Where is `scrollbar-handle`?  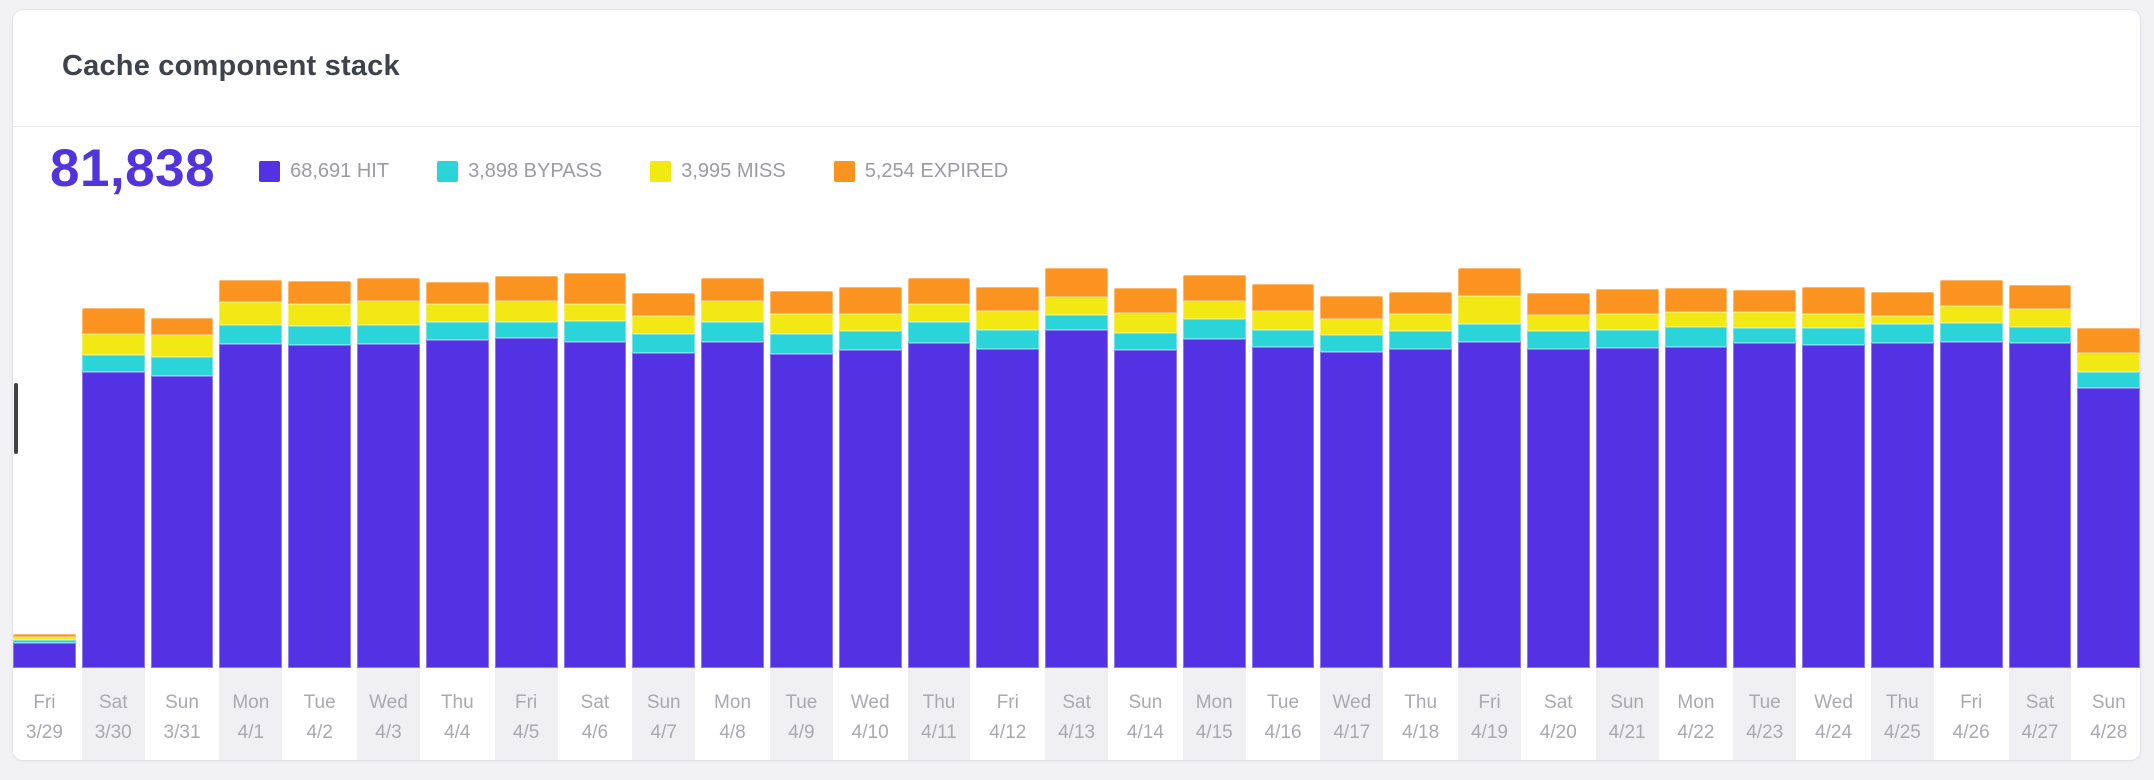
scrollbar-handle is located at coordinates (16, 418).